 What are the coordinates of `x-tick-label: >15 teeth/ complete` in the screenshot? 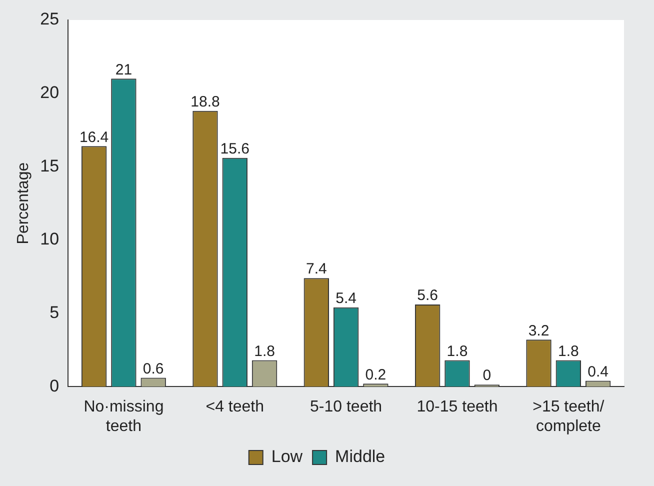 It's located at (568, 416).